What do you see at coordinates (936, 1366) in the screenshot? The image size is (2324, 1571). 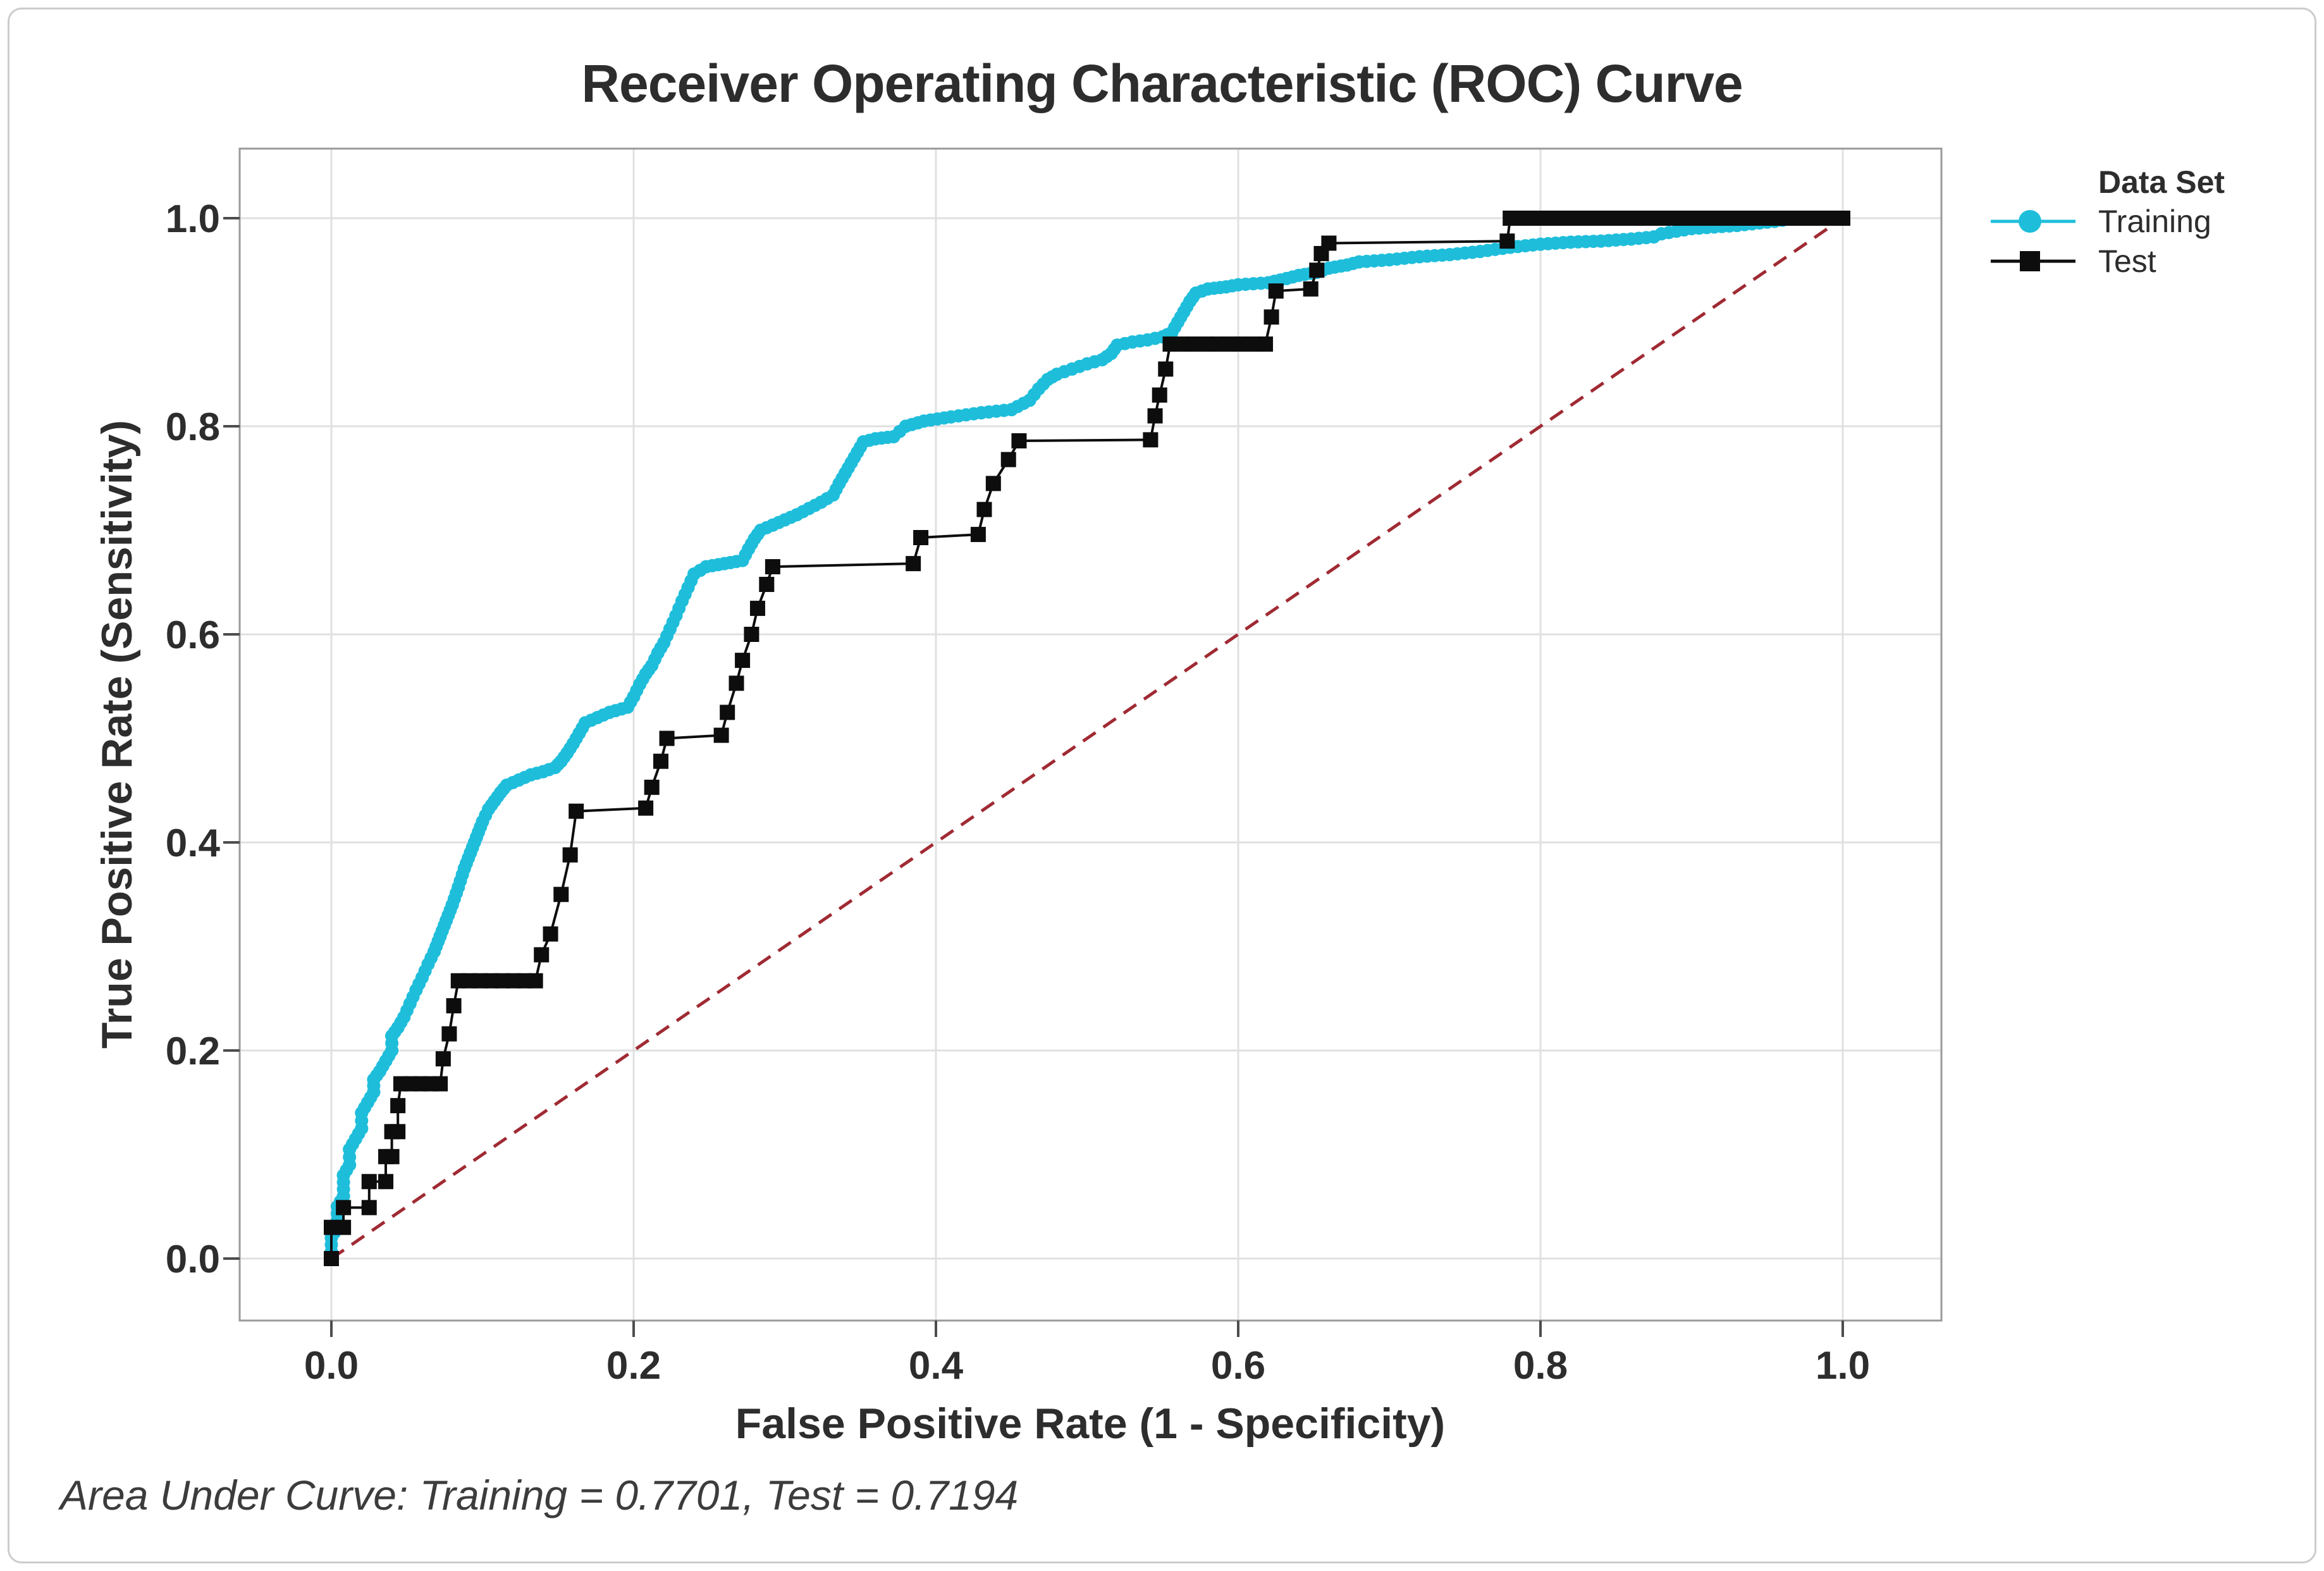 I see `x-tick-label: 0.4` at bounding box center [936, 1366].